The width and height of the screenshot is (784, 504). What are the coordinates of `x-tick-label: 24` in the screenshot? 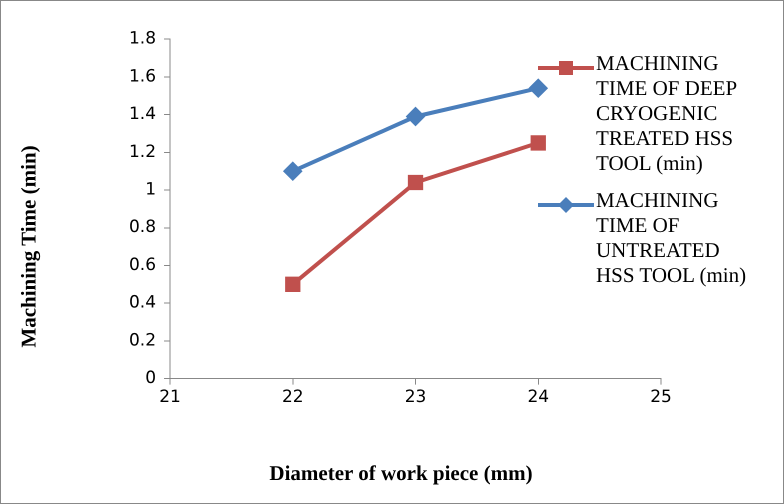 It's located at (538, 397).